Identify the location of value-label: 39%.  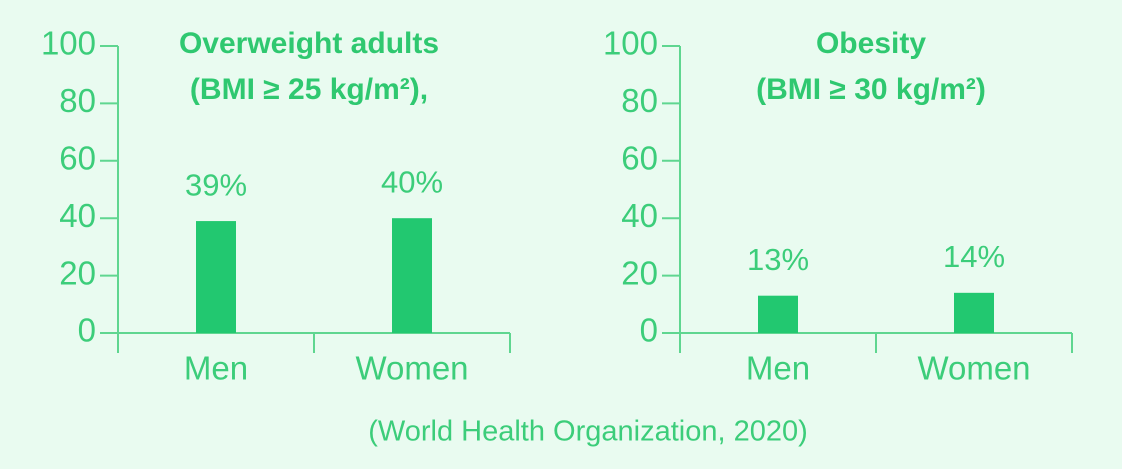
(216, 184).